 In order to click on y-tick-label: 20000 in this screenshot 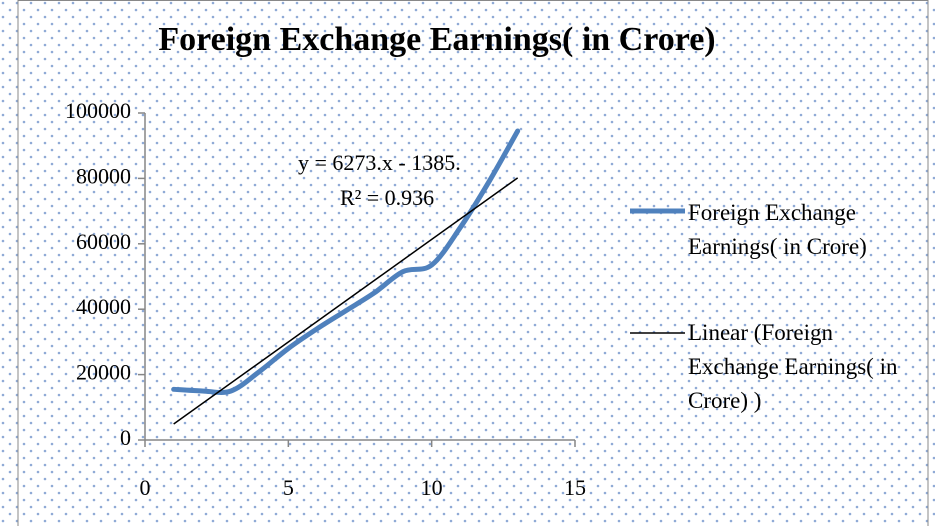, I will do `click(103, 372)`.